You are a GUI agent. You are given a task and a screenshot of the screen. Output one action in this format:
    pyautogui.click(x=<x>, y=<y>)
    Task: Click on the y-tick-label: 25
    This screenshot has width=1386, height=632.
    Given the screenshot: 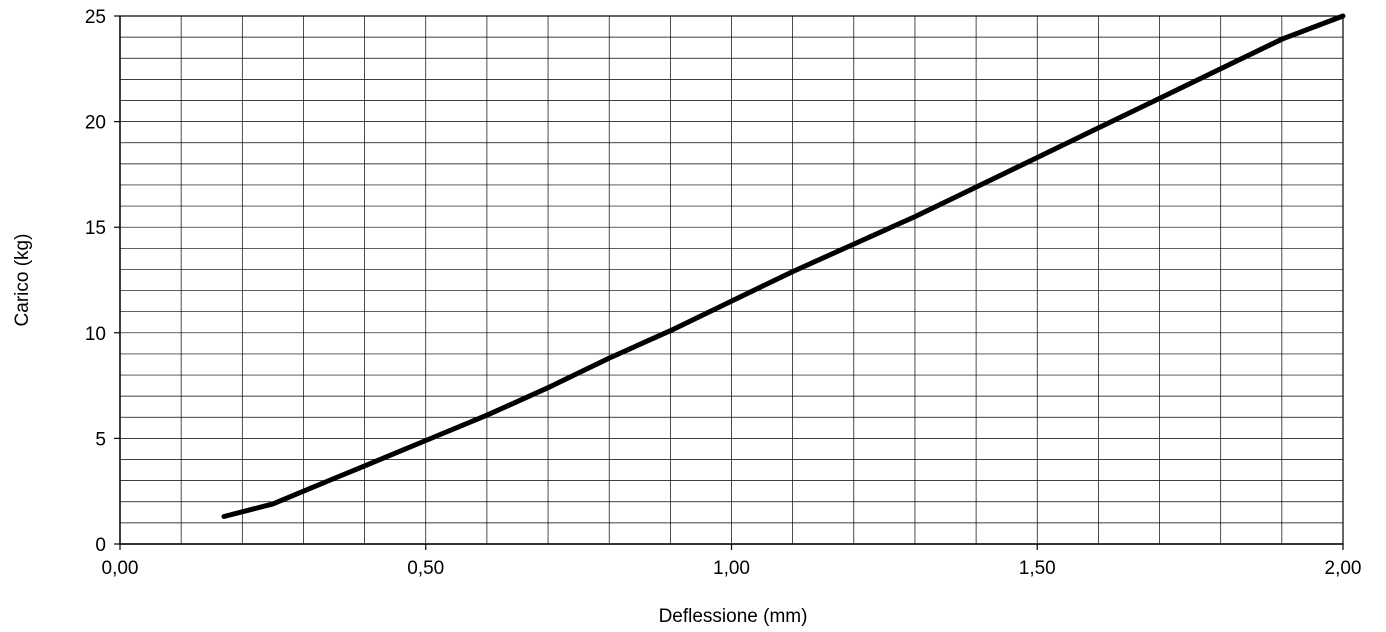 What is the action you would take?
    pyautogui.click(x=95, y=17)
    